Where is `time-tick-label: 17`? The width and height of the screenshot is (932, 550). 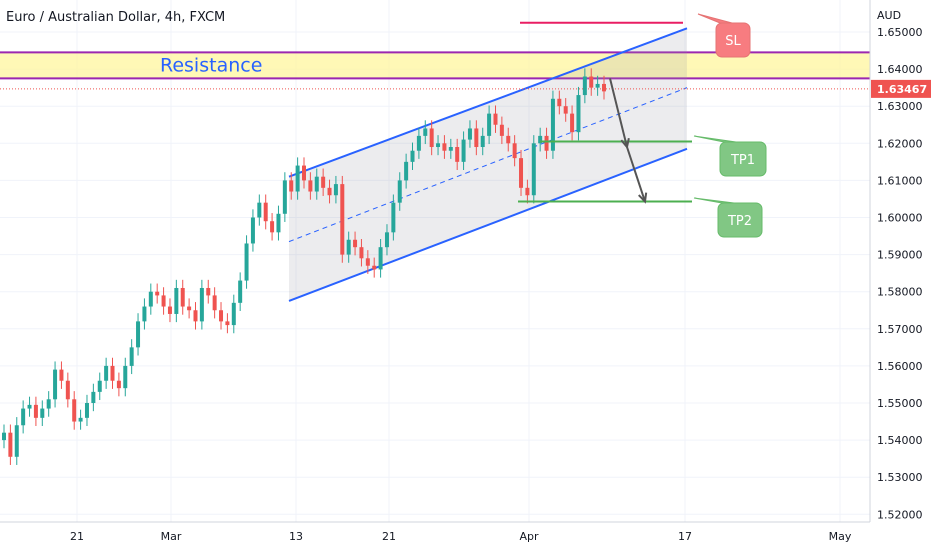 time-tick-label: 17 is located at coordinates (685, 536).